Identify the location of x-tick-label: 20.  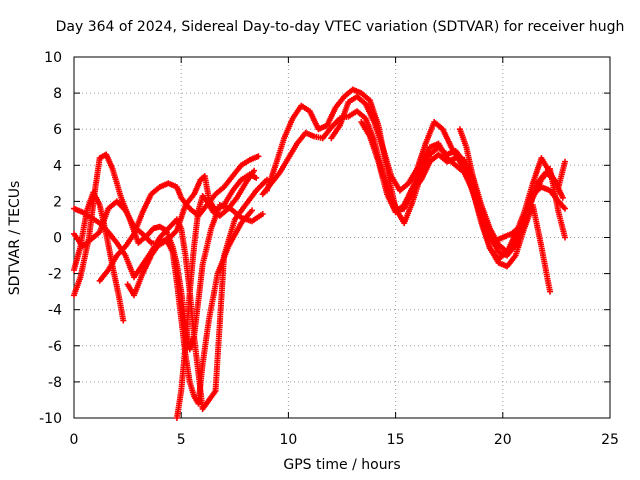
(503, 440).